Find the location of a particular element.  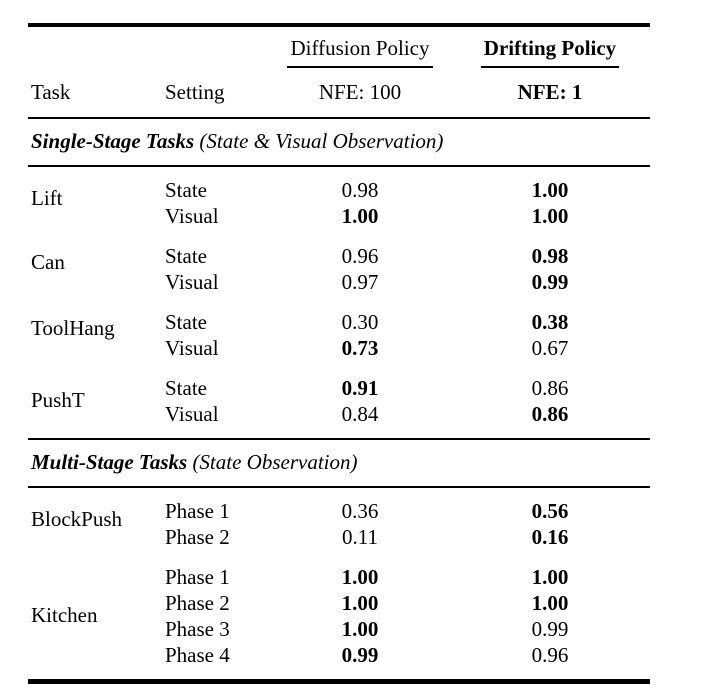

table-row: BlockPush Phase 1 0.36 0.56 is located at coordinates (339, 509).